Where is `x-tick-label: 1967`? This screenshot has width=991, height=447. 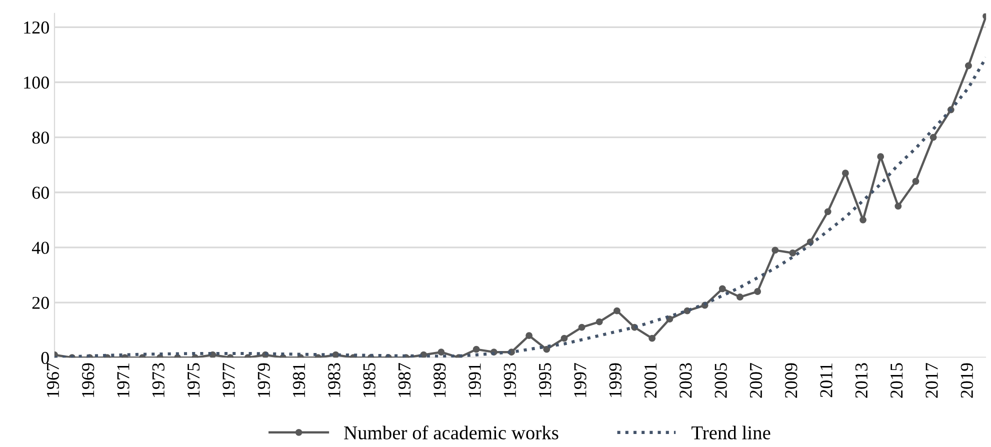 x-tick-label: 1967 is located at coordinates (53, 379).